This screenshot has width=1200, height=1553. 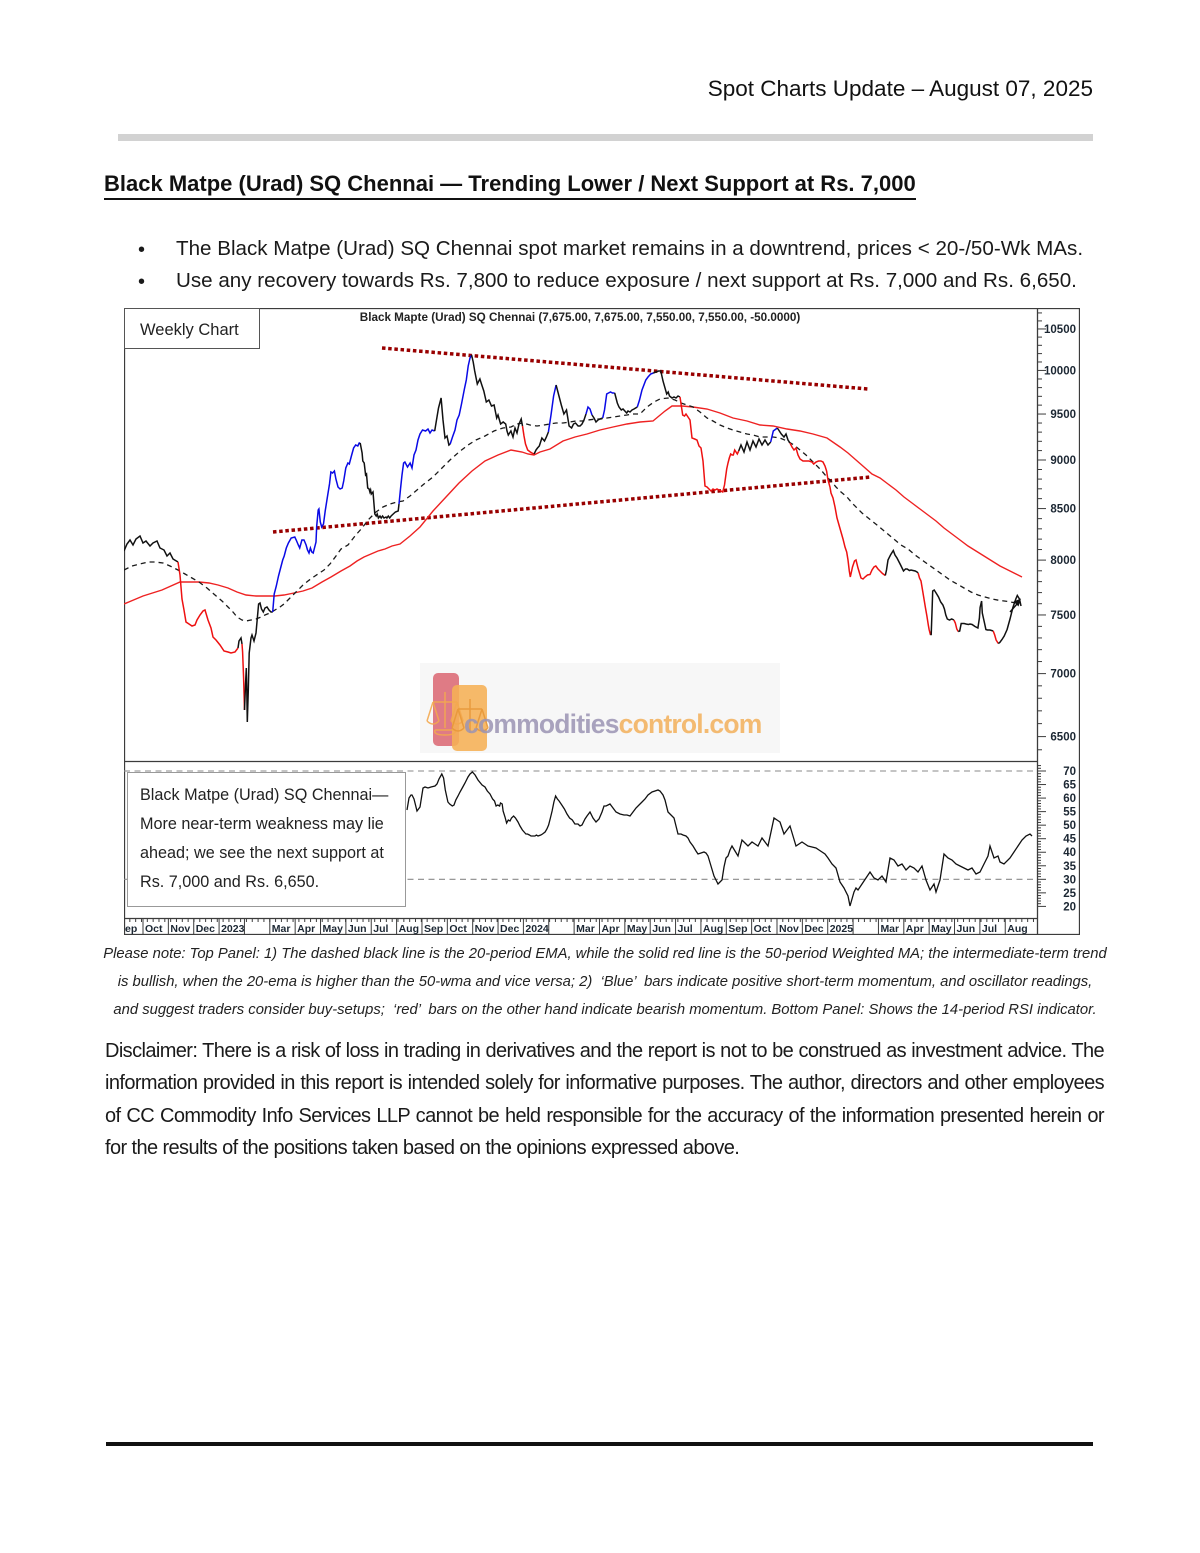 I want to click on svg-text: 10500, so click(x=1060, y=330).